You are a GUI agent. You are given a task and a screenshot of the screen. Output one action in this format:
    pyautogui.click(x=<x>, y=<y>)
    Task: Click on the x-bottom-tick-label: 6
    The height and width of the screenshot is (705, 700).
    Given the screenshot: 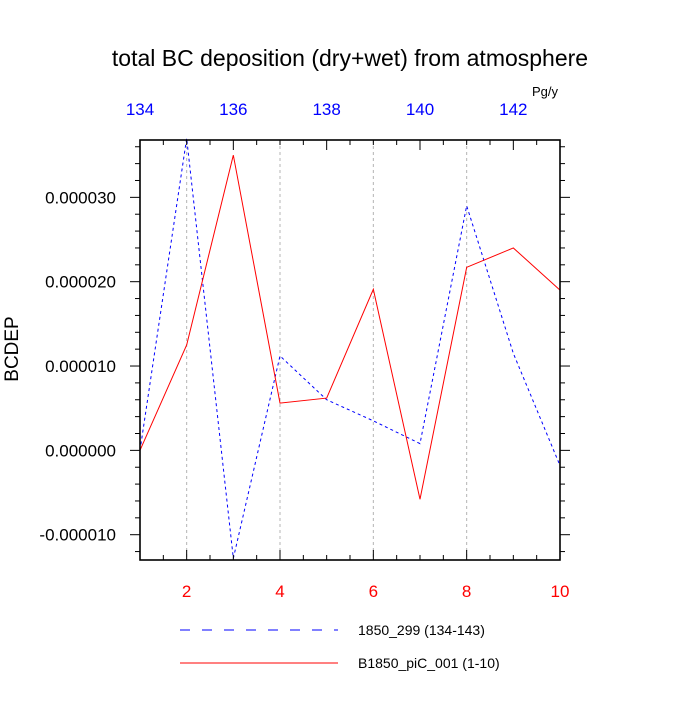 What is the action you would take?
    pyautogui.click(x=373, y=591)
    